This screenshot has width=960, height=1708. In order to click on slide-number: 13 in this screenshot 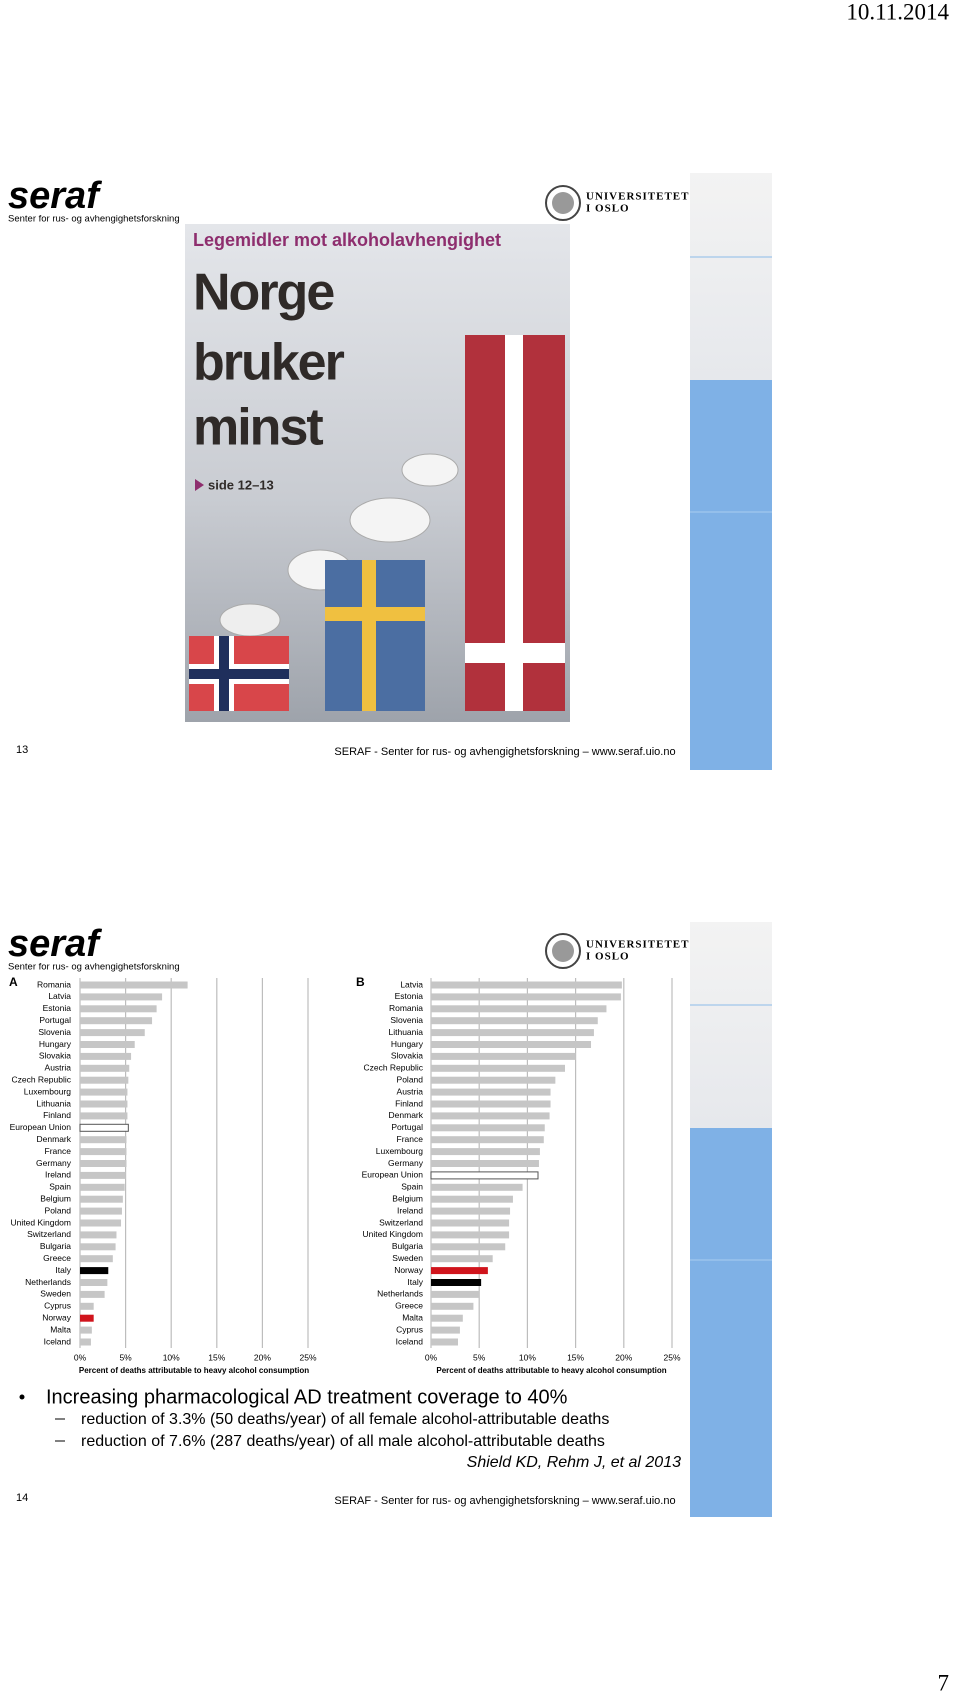, I will do `click(22, 750)`.